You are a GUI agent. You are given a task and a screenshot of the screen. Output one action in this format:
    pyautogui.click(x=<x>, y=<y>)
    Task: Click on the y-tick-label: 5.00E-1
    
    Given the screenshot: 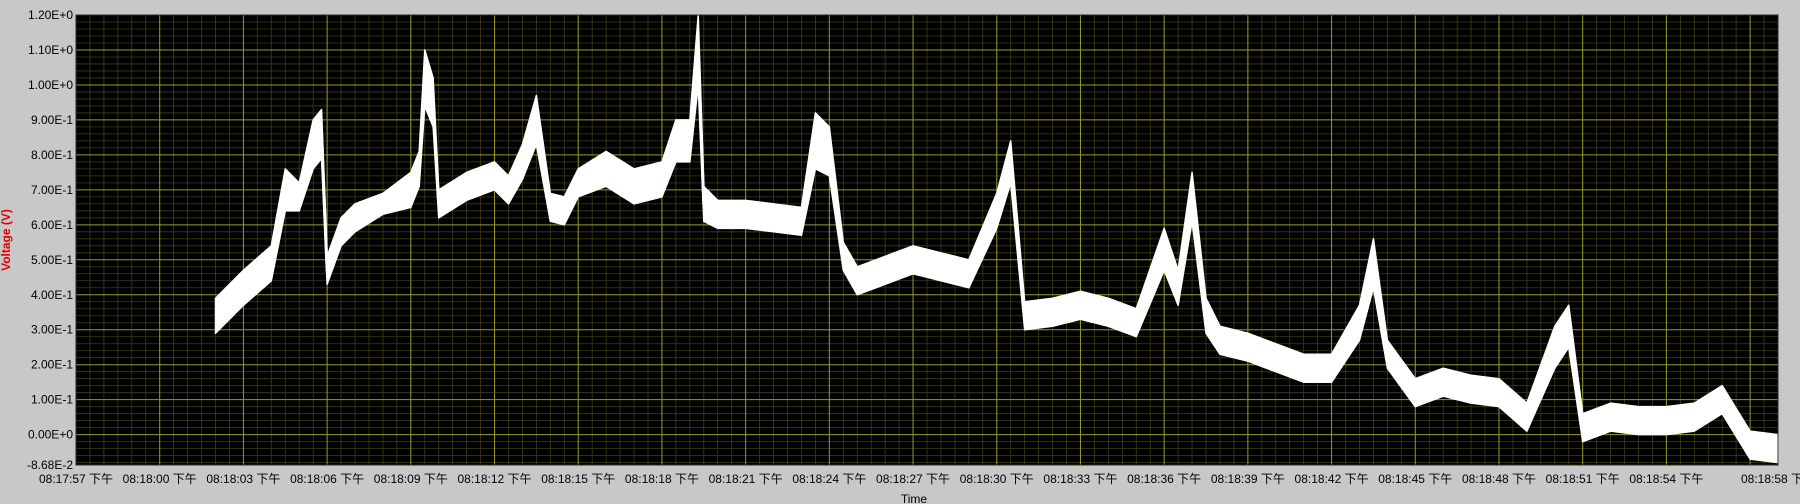 What is the action you would take?
    pyautogui.click(x=52, y=260)
    